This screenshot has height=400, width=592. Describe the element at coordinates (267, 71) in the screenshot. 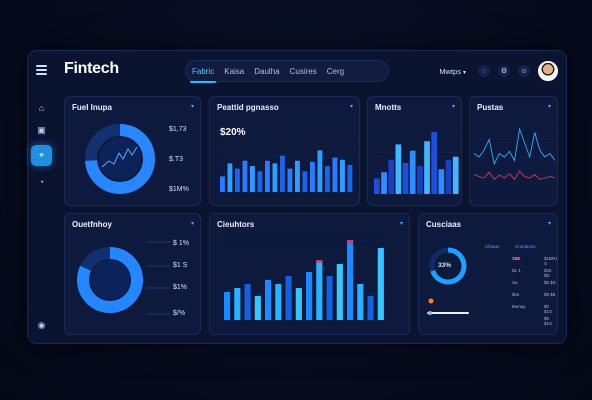

I see `tab-daulha: Daulha` at that location.